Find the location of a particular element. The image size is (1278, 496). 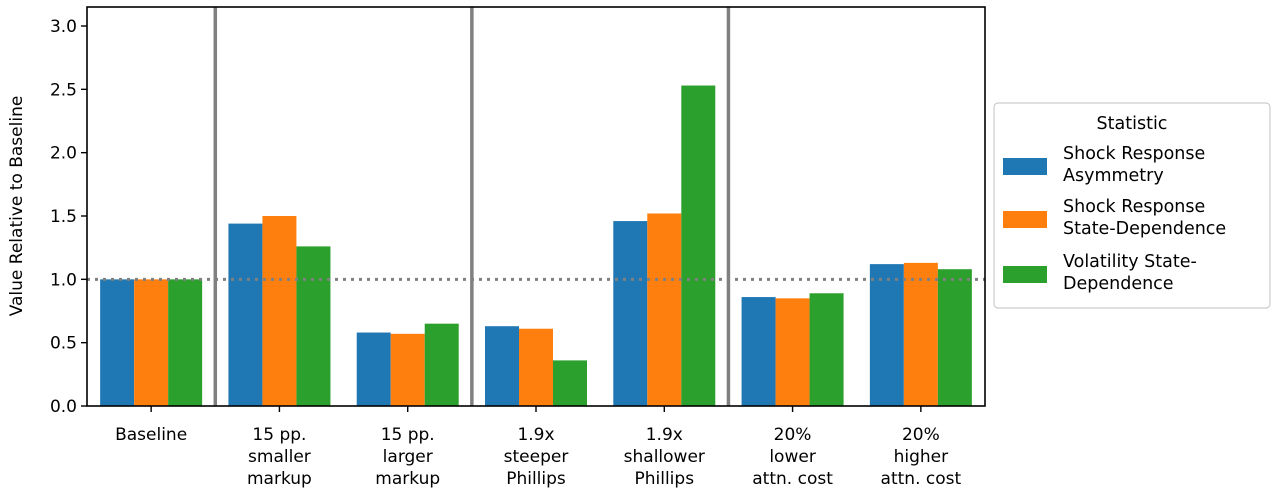

y-tick-label-4: 1.5 is located at coordinates (63, 217).